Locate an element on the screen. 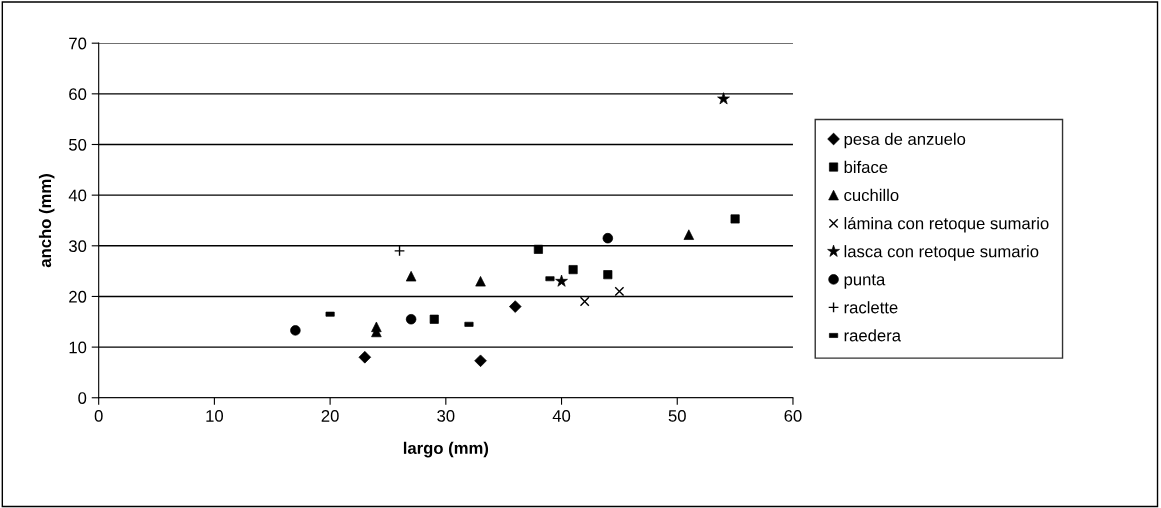 This screenshot has height=508, width=1161. x-tick-label: 10 is located at coordinates (215, 416).